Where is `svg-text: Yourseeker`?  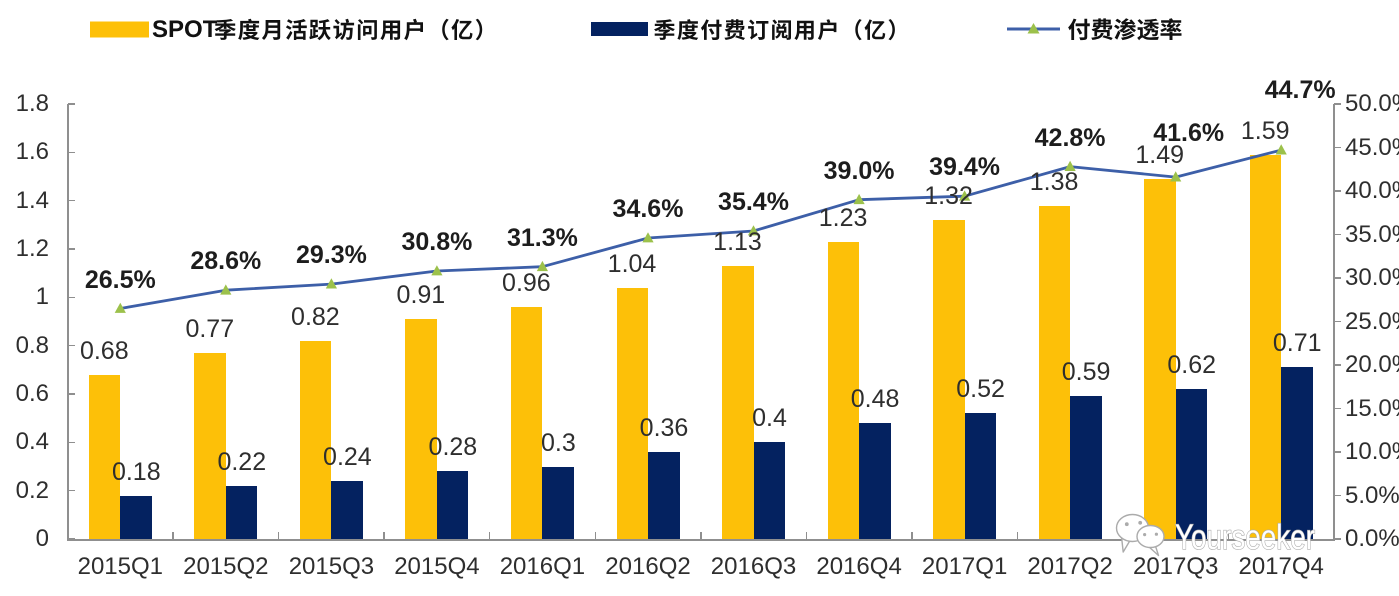
svg-text: Yourseeker is located at coordinates (1245, 537).